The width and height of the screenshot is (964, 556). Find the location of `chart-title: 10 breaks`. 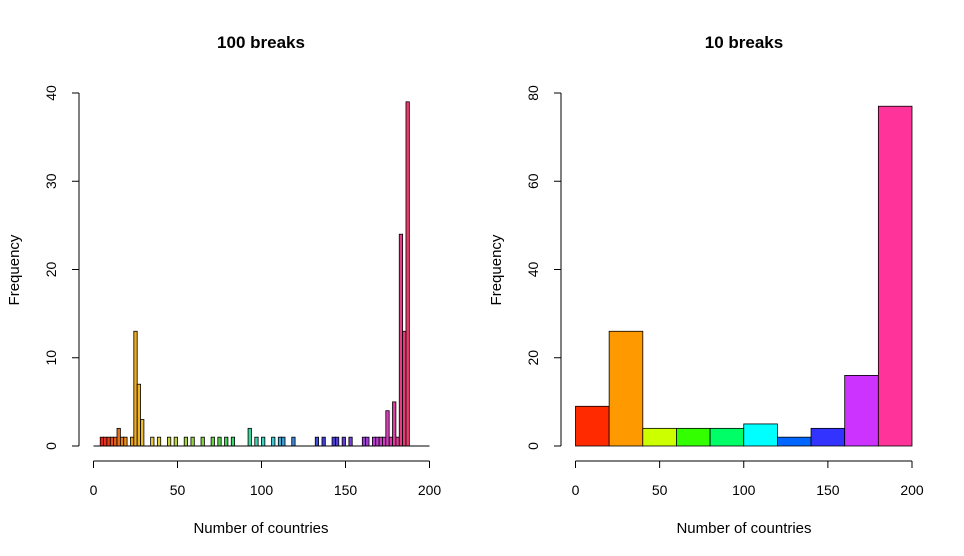

chart-title: 10 breaks is located at coordinates (744, 42).